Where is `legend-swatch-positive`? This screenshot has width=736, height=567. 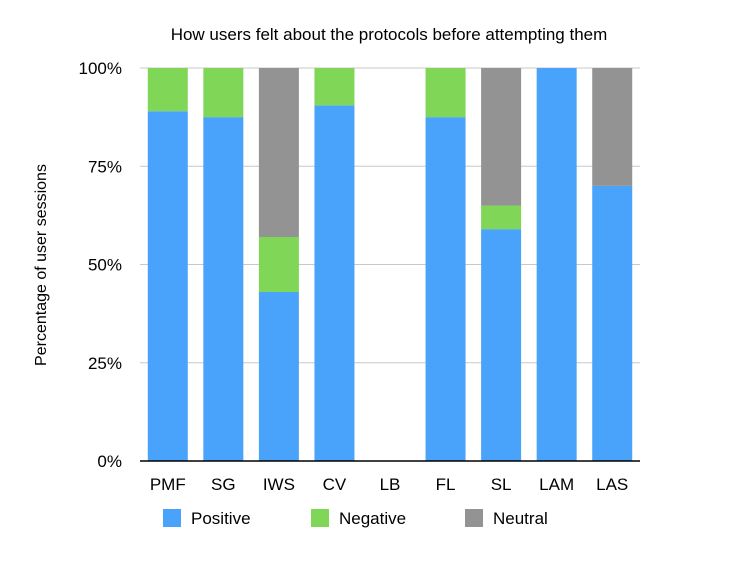 legend-swatch-positive is located at coordinates (172, 518).